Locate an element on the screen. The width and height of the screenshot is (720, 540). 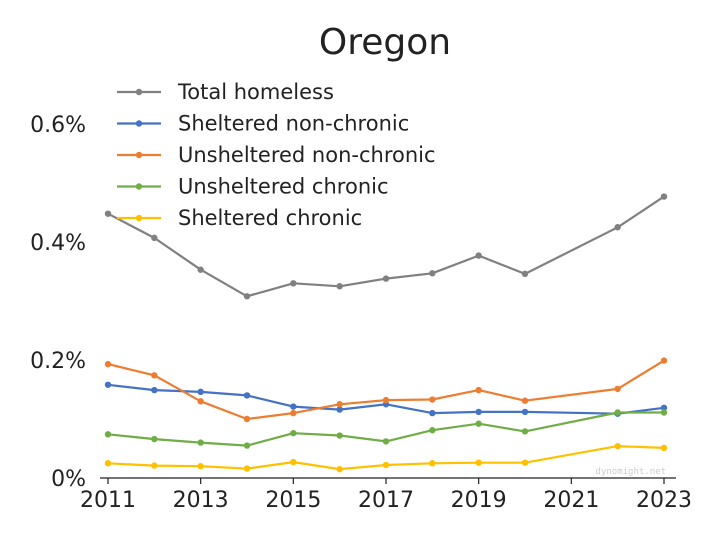
x-tick-label: 2017 is located at coordinates (386, 500).